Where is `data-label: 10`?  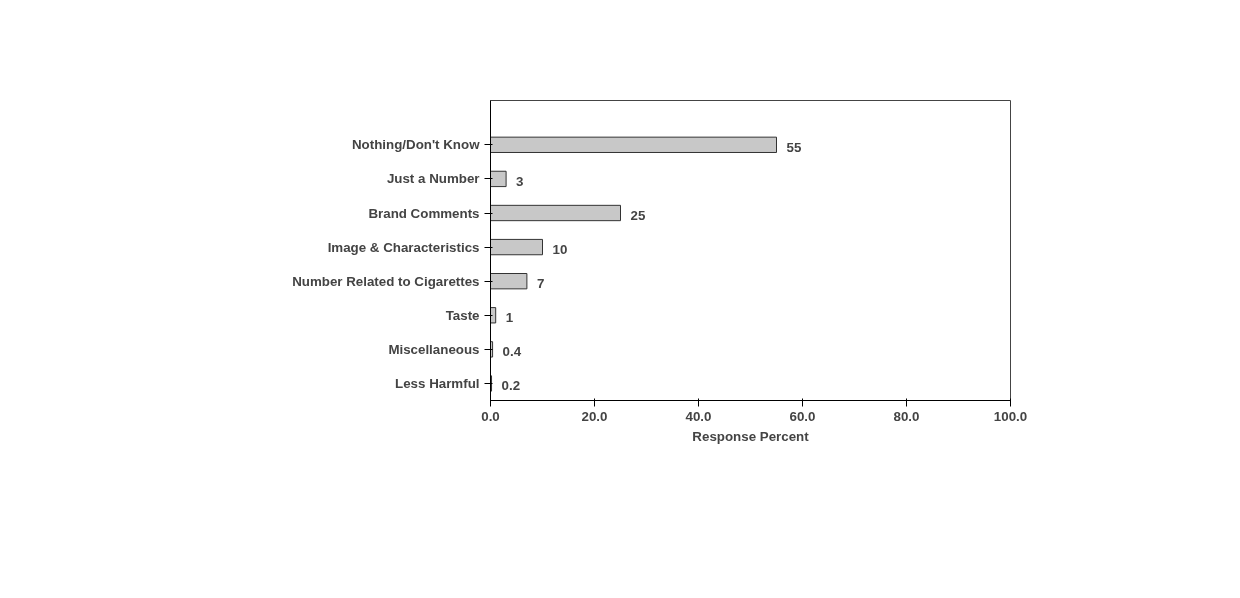
data-label: 10 is located at coordinates (560, 250).